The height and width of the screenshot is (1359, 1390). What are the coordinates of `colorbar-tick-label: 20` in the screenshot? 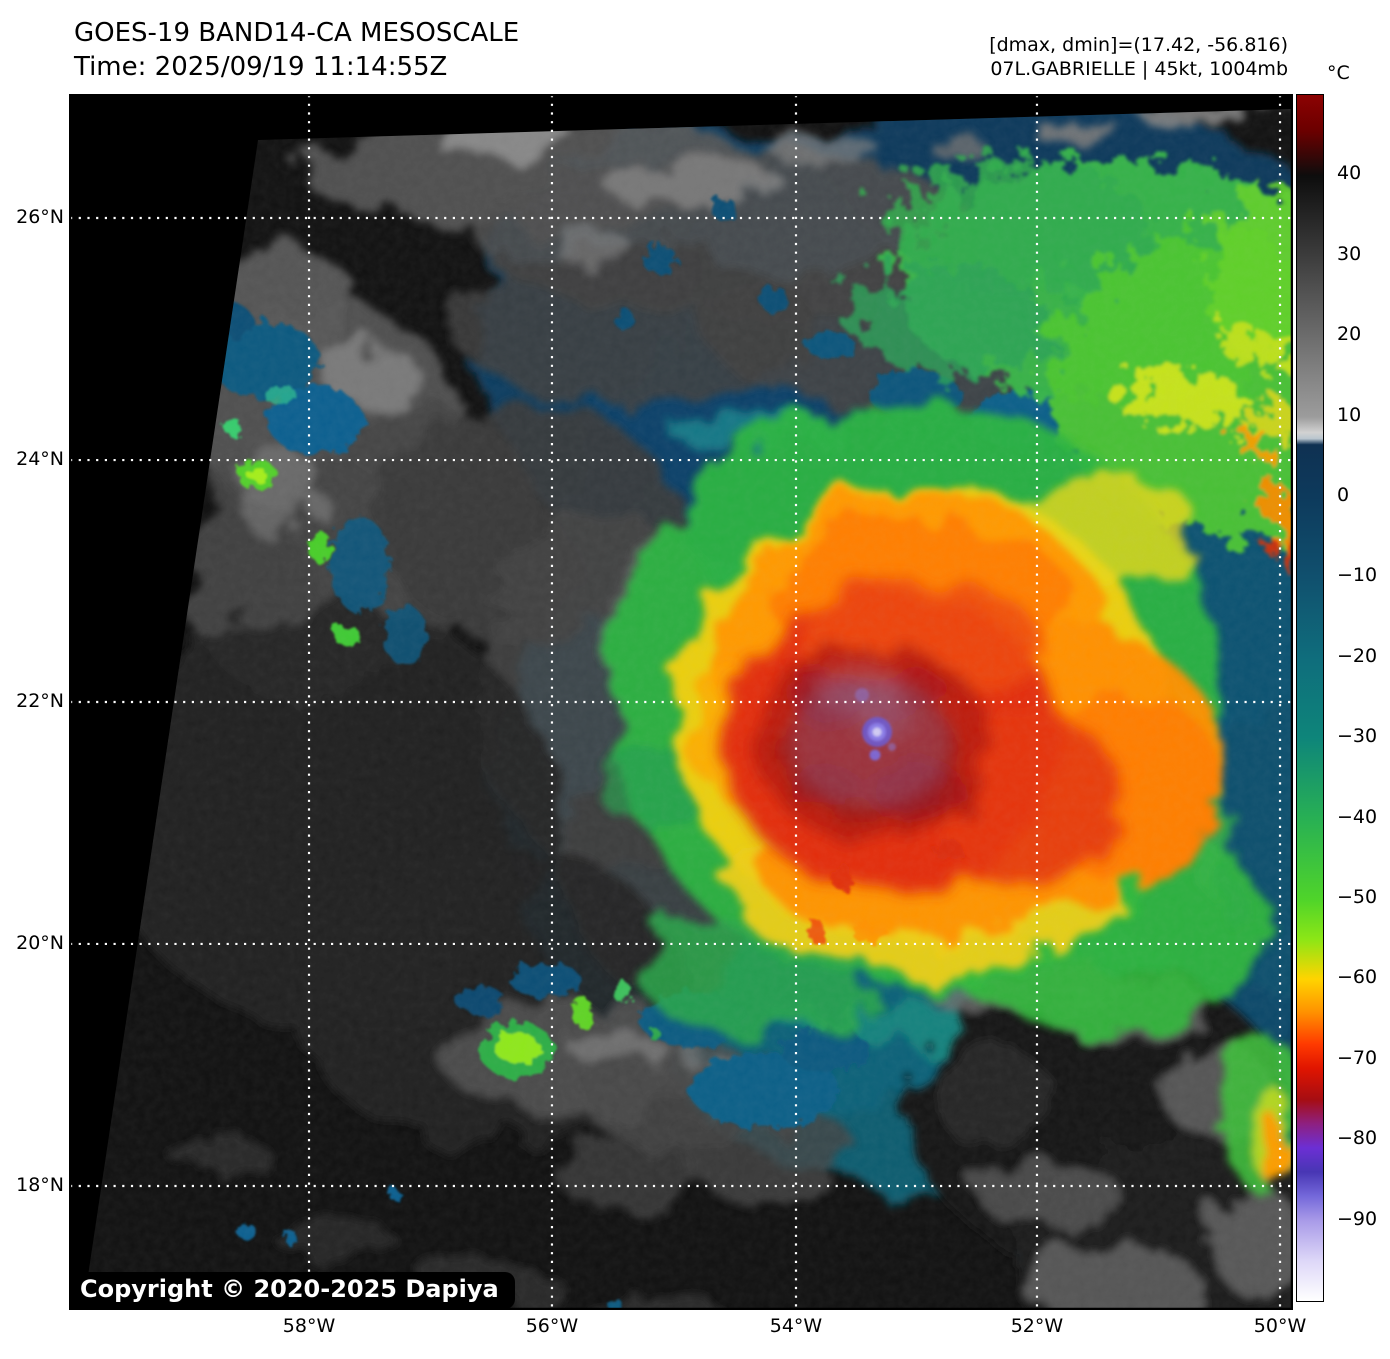 It's located at (1349, 334).